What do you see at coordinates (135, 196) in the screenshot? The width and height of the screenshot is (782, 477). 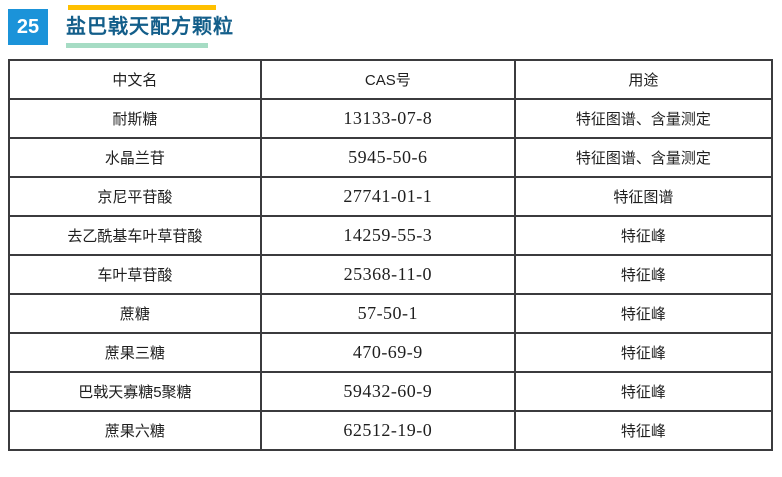 I see `cell-chinese-name: 京尼平苷酸` at bounding box center [135, 196].